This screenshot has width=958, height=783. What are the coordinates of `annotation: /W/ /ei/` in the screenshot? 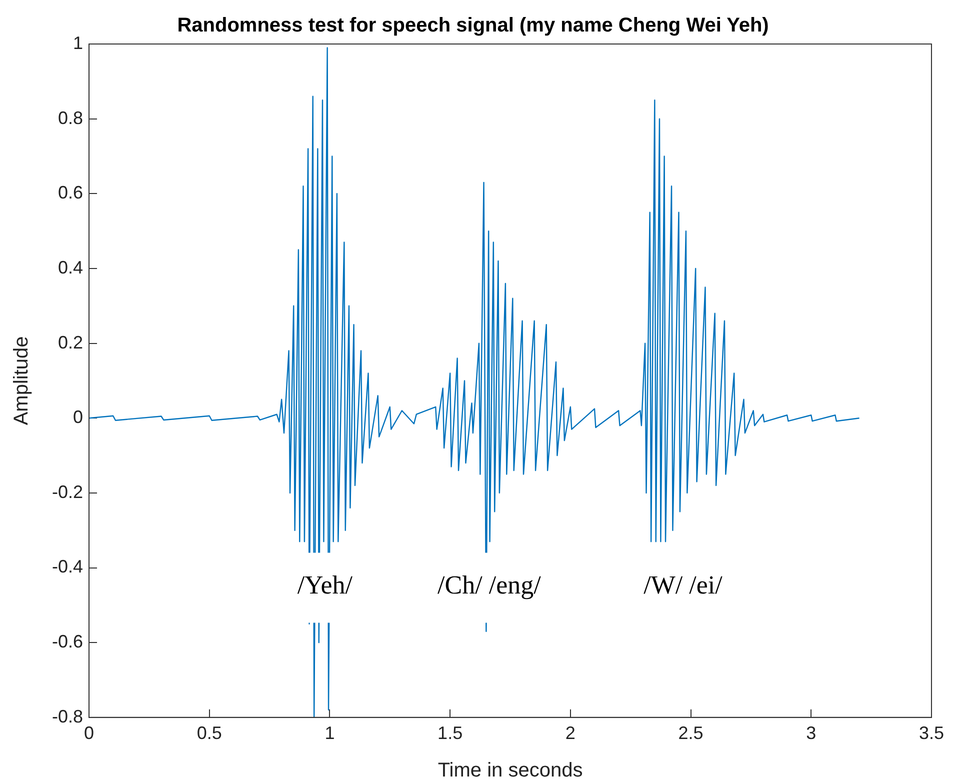 It's located at (684, 585).